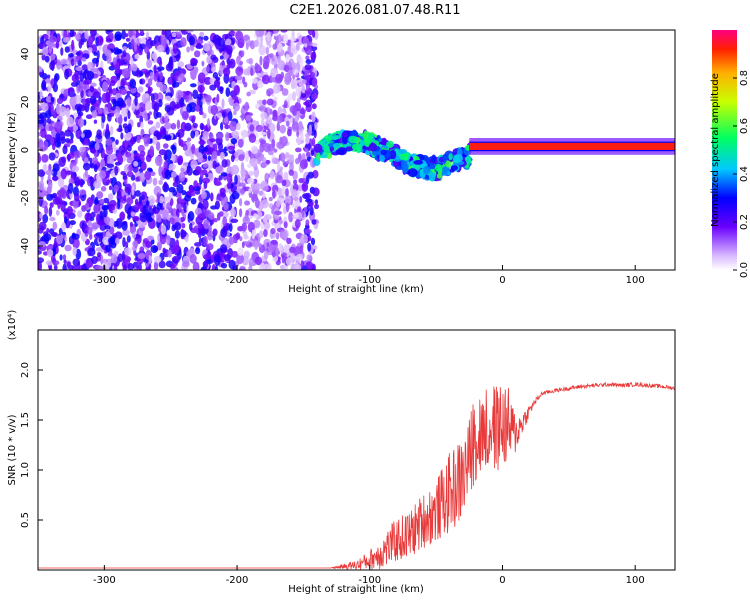  Describe the element at coordinates (25, 54) in the screenshot. I see `spectrogram-y-tick-label: 40` at that location.